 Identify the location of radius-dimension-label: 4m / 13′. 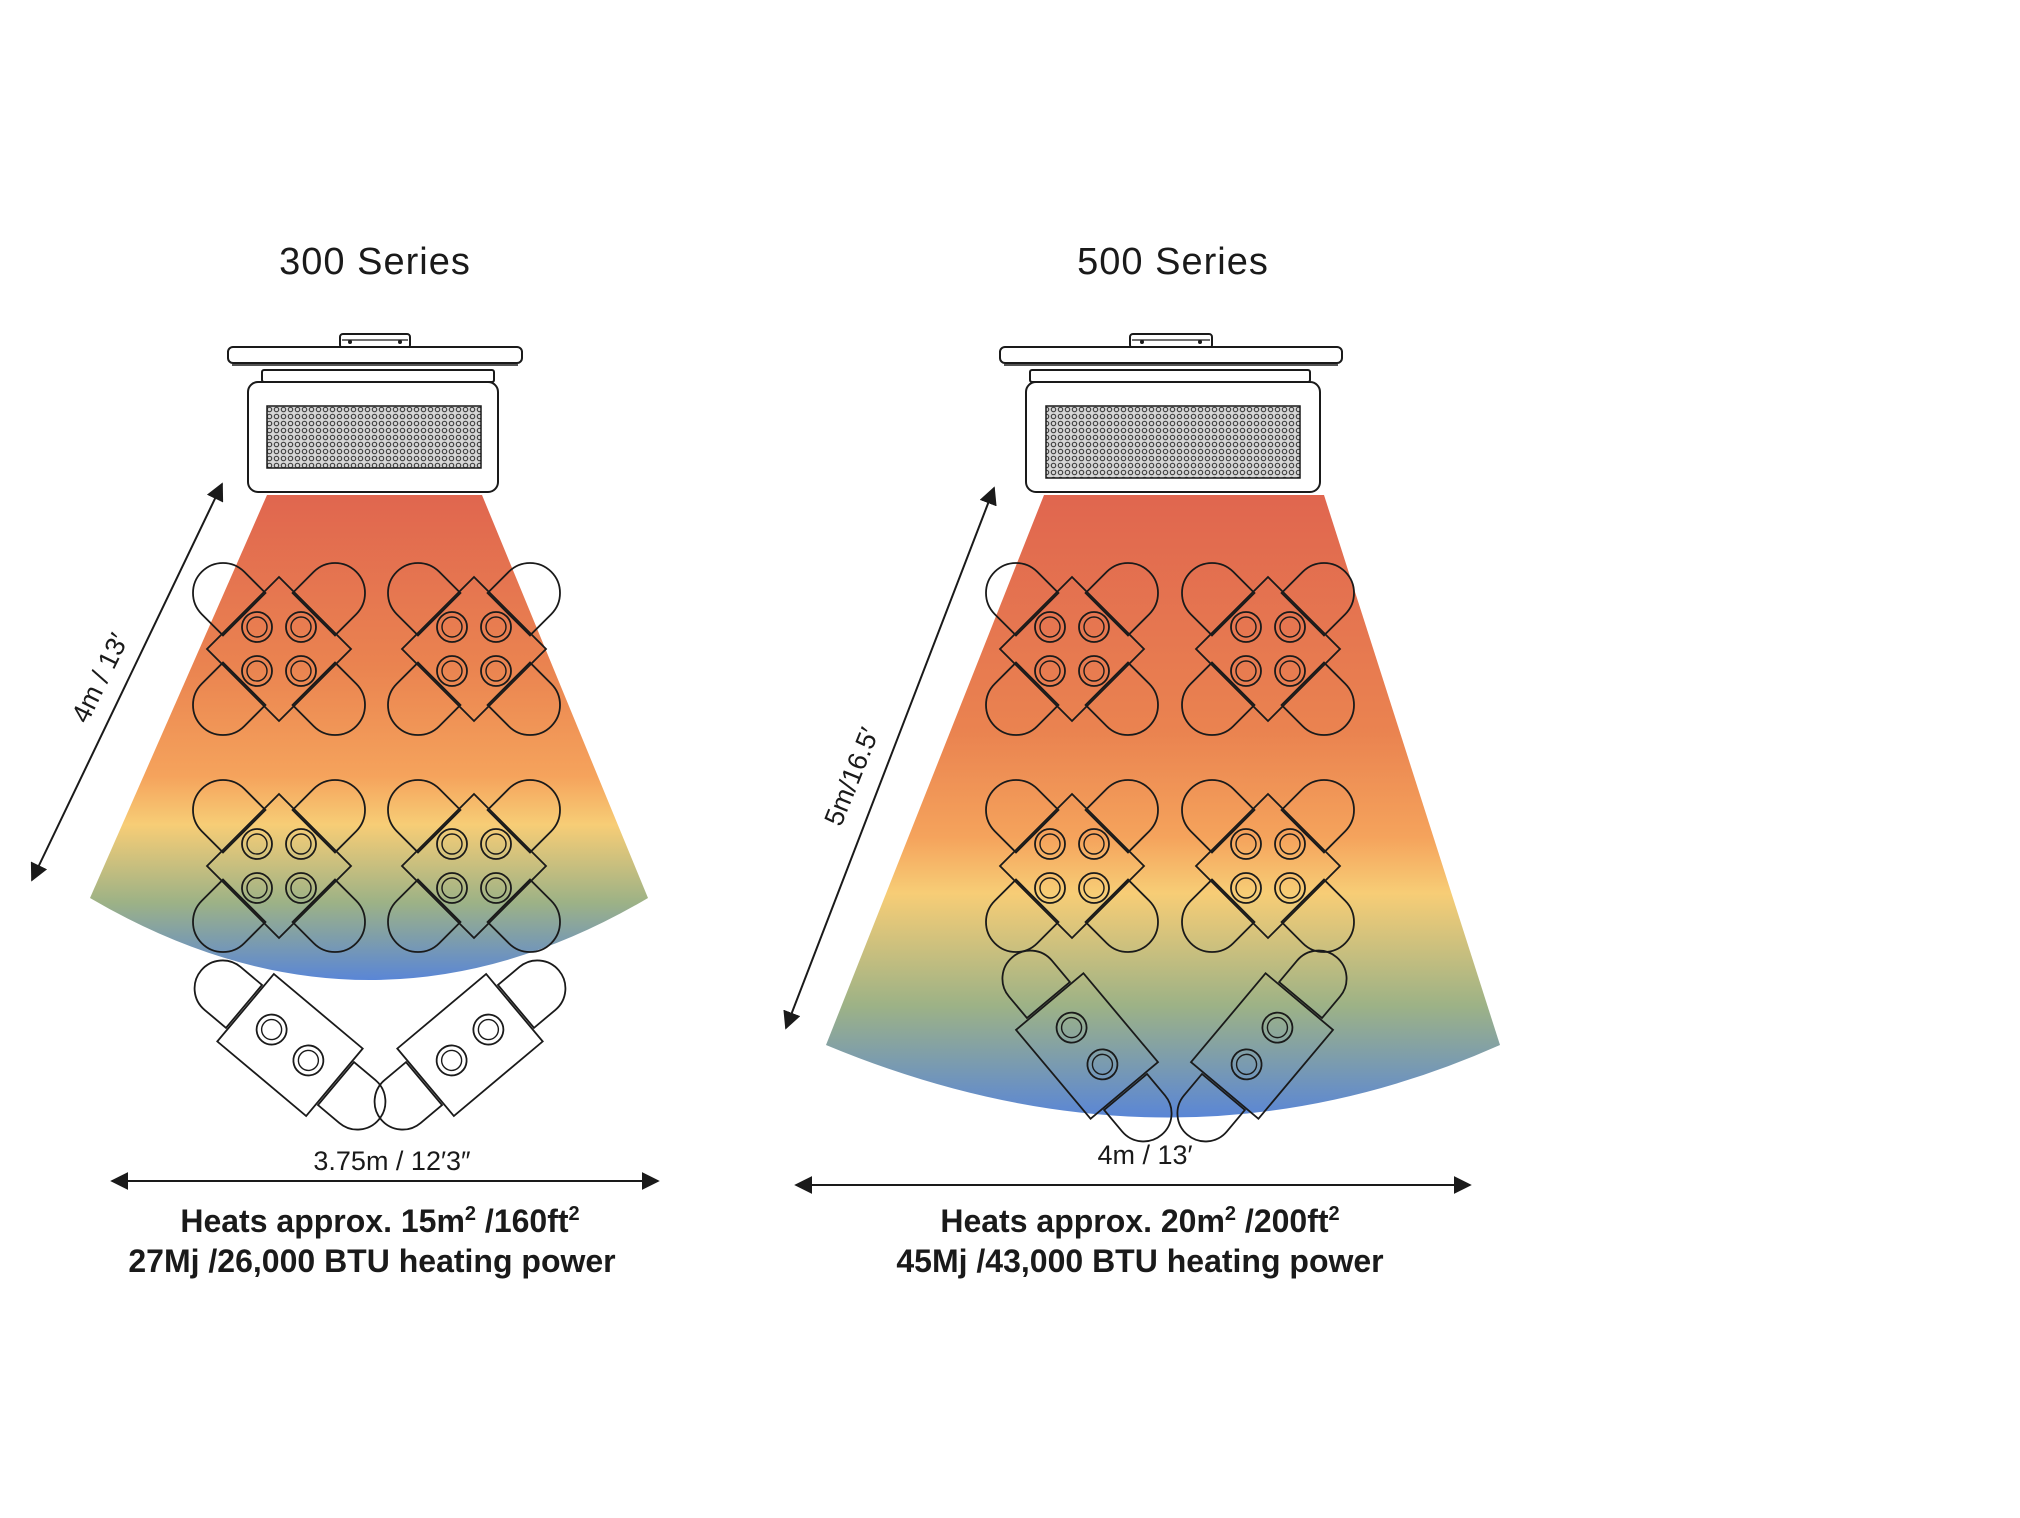
(100, 678).